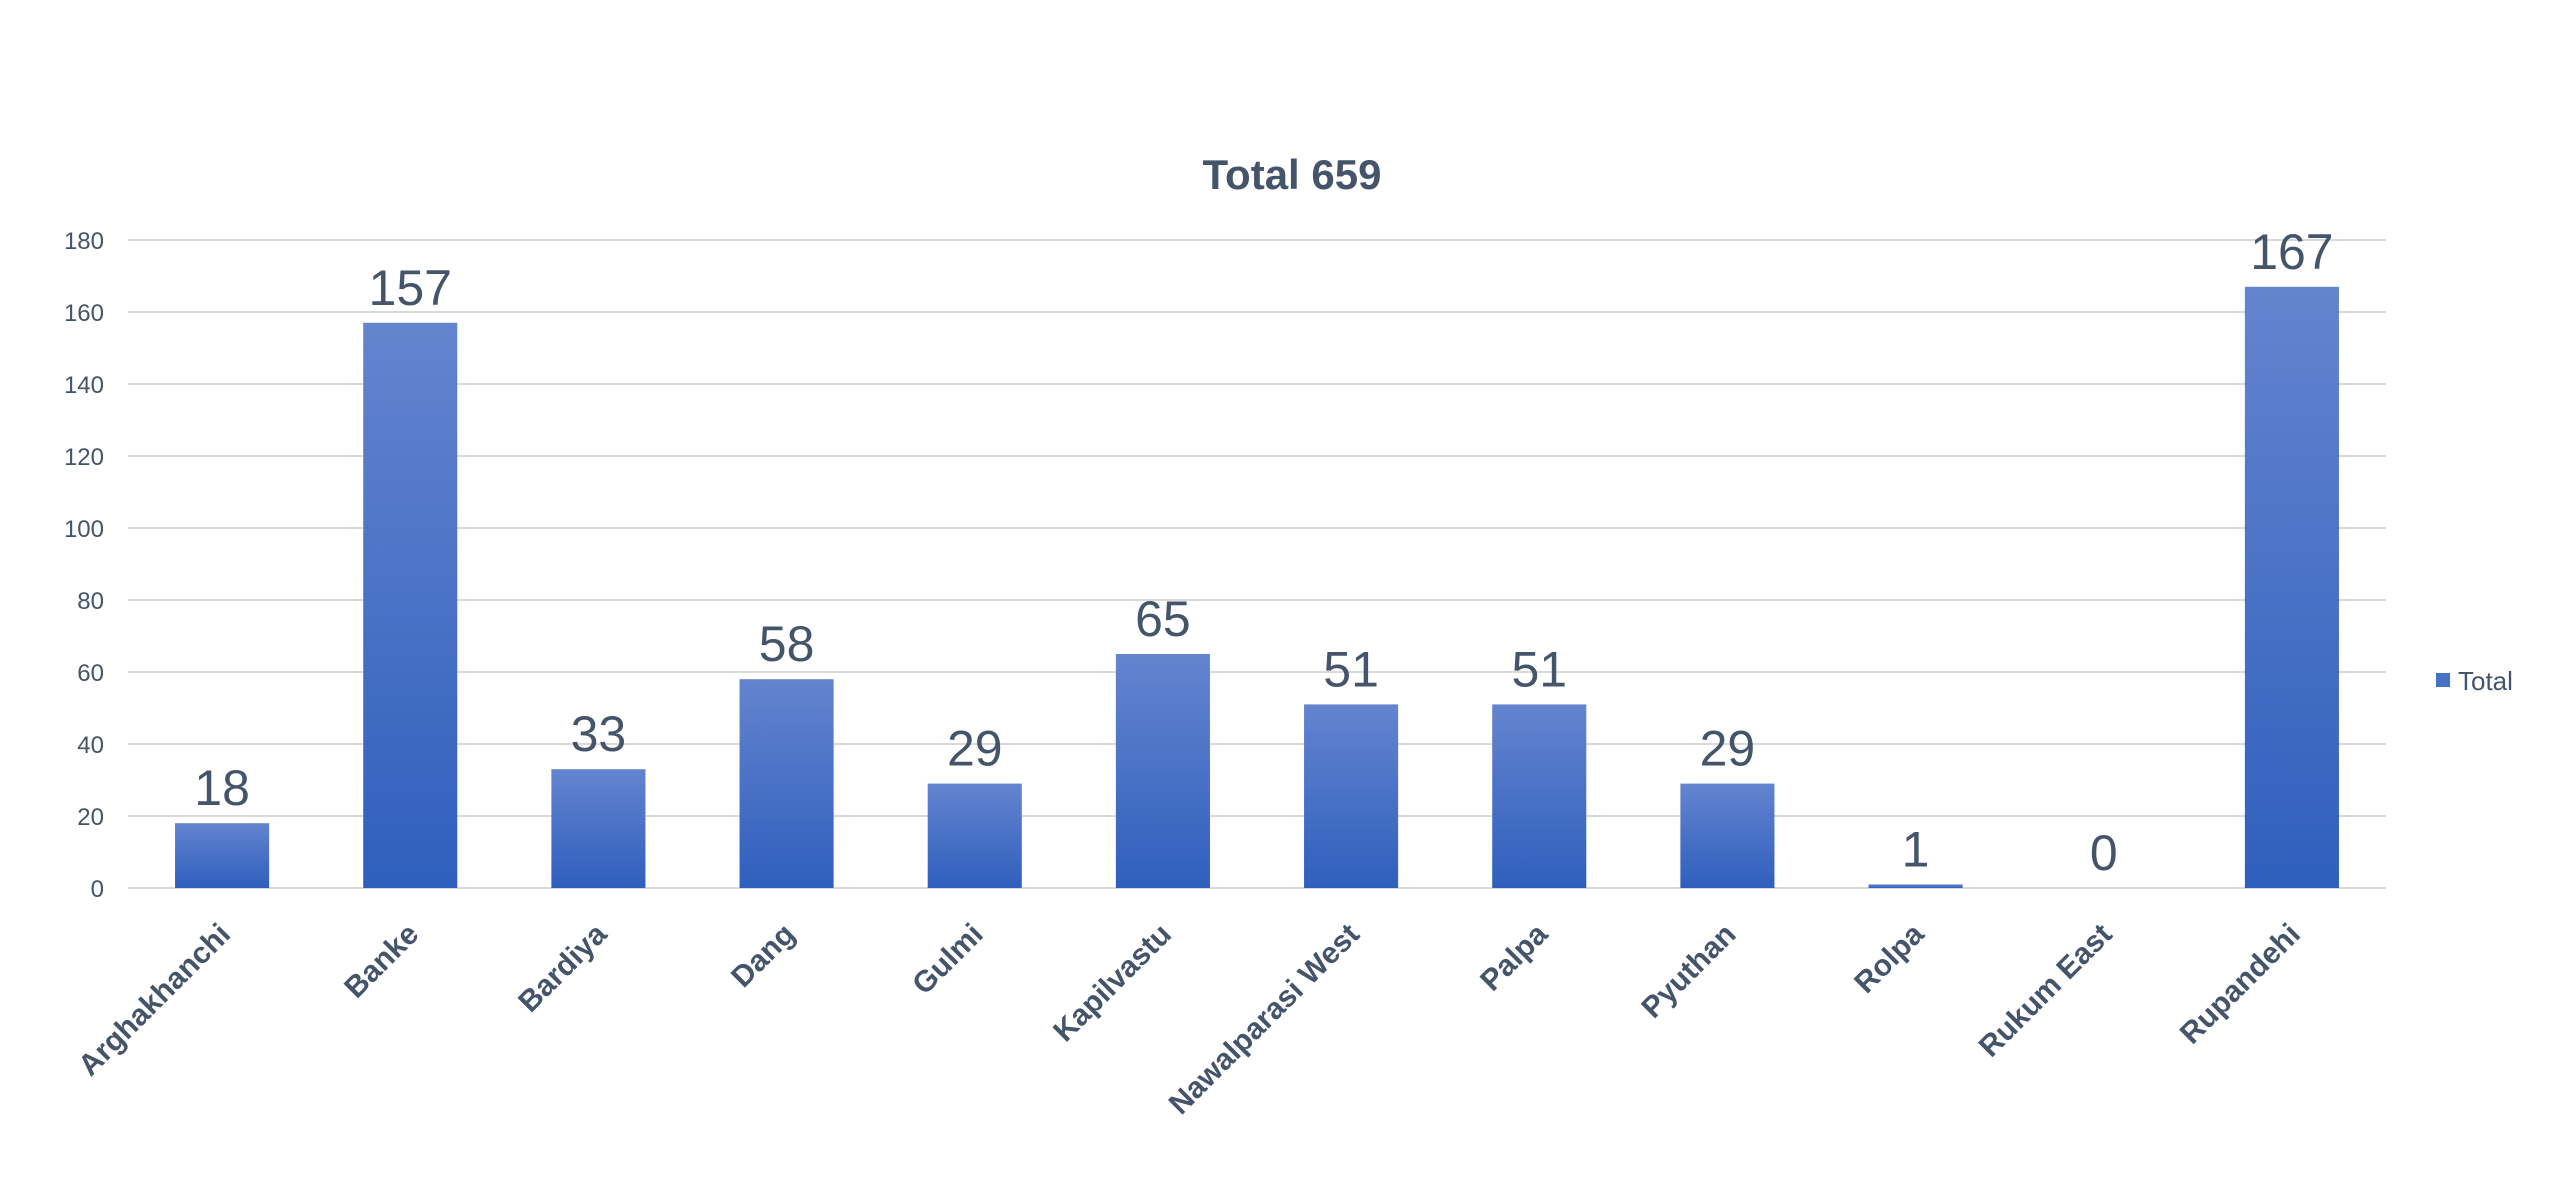 The width and height of the screenshot is (2560, 1201). I want to click on x-tick-label: Arghakhanchi, so click(154, 1000).